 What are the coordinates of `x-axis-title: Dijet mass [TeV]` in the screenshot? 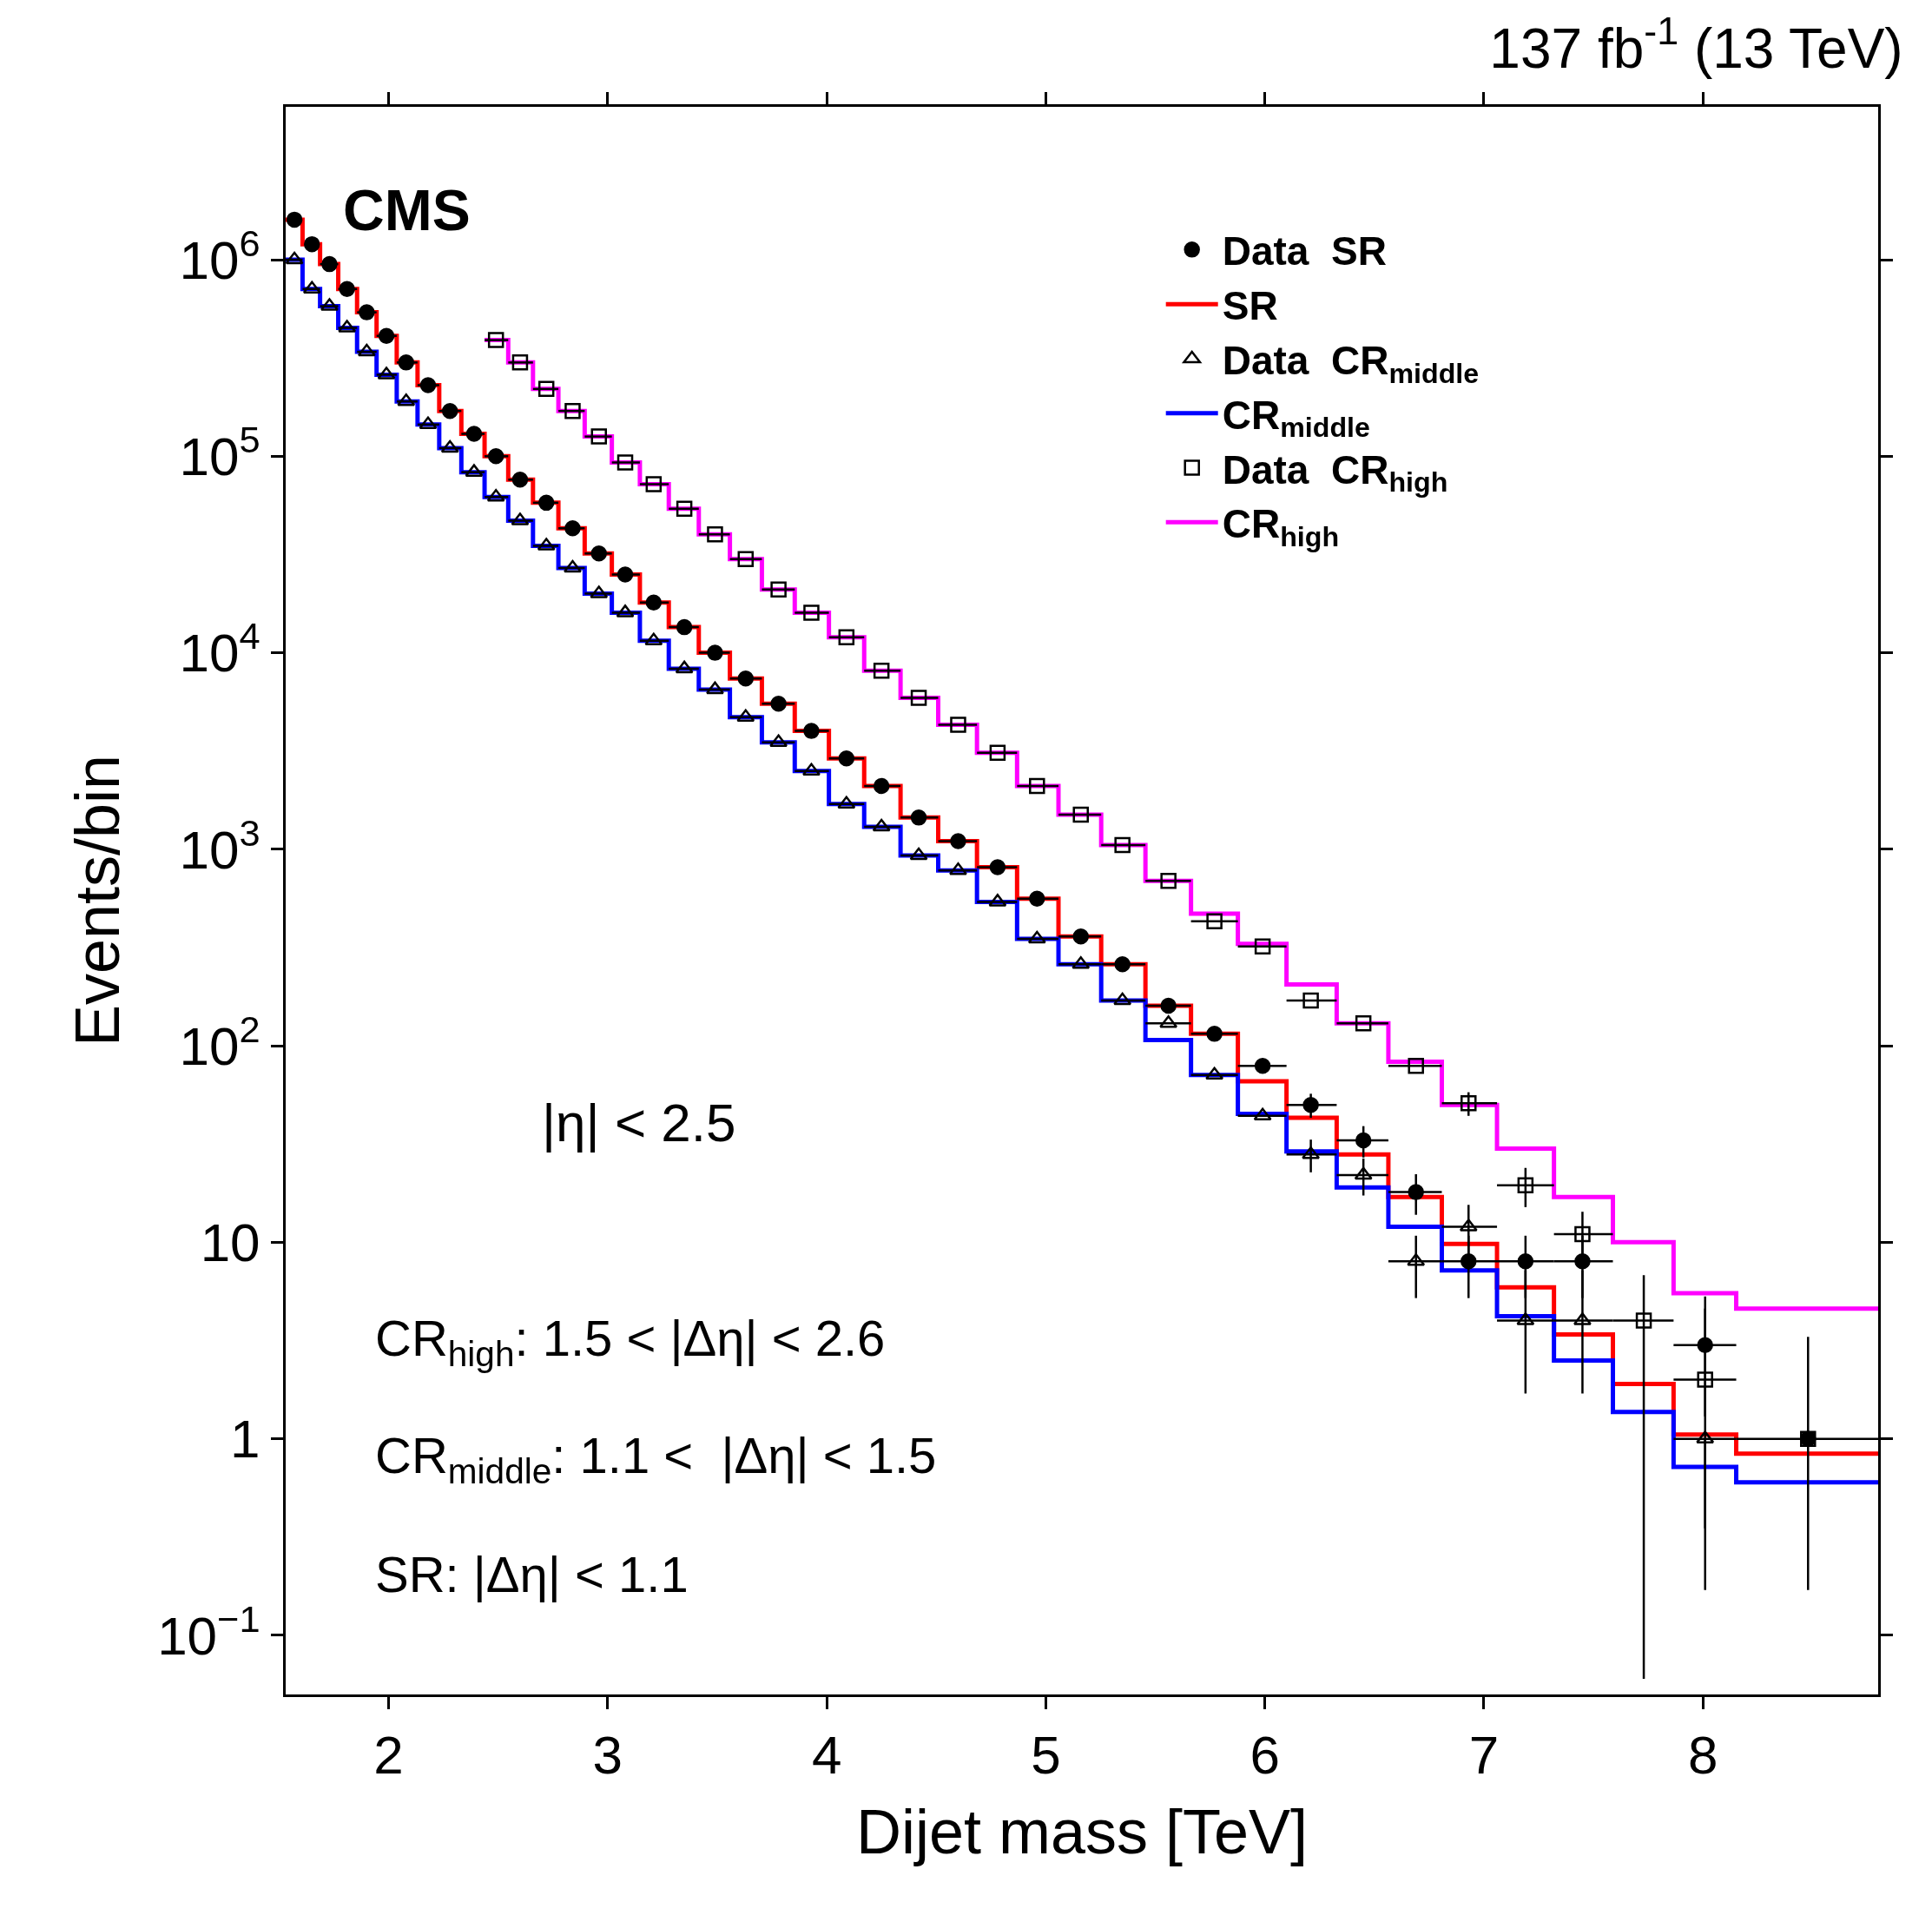 It's located at (1082, 1832).